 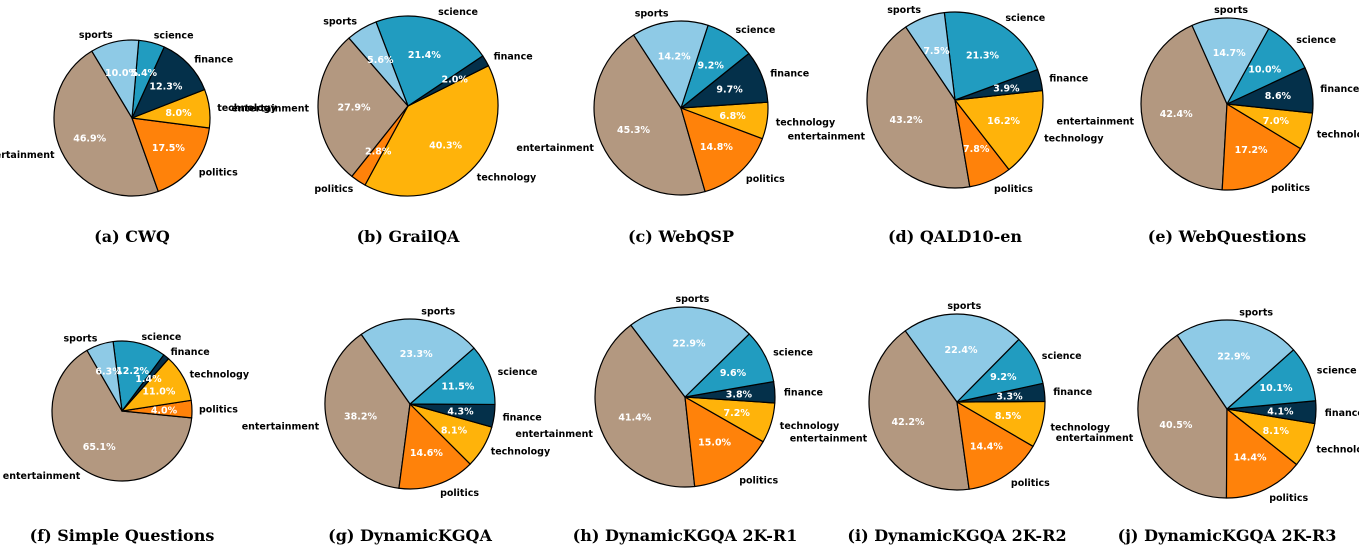 I want to click on pct-label-politics: 17.5%, so click(x=168, y=148).